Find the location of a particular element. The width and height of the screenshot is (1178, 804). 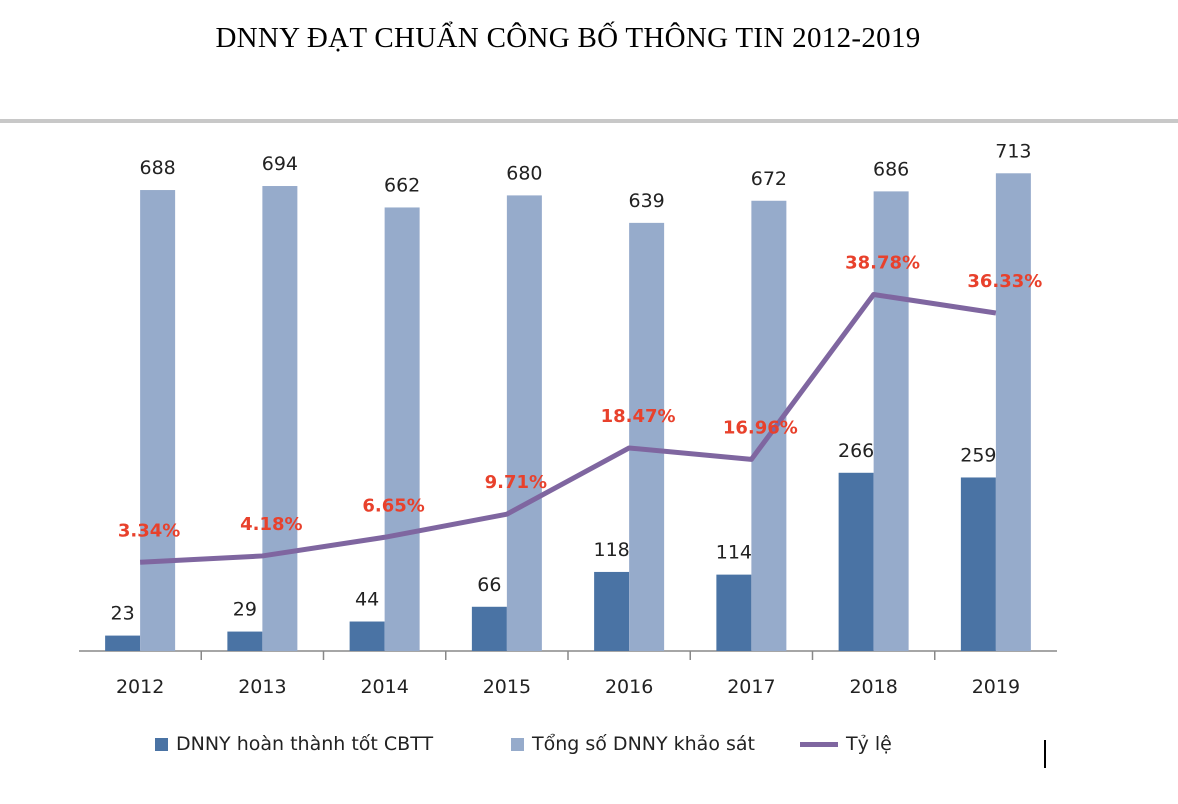

data-label-completed: 259 is located at coordinates (978, 455).